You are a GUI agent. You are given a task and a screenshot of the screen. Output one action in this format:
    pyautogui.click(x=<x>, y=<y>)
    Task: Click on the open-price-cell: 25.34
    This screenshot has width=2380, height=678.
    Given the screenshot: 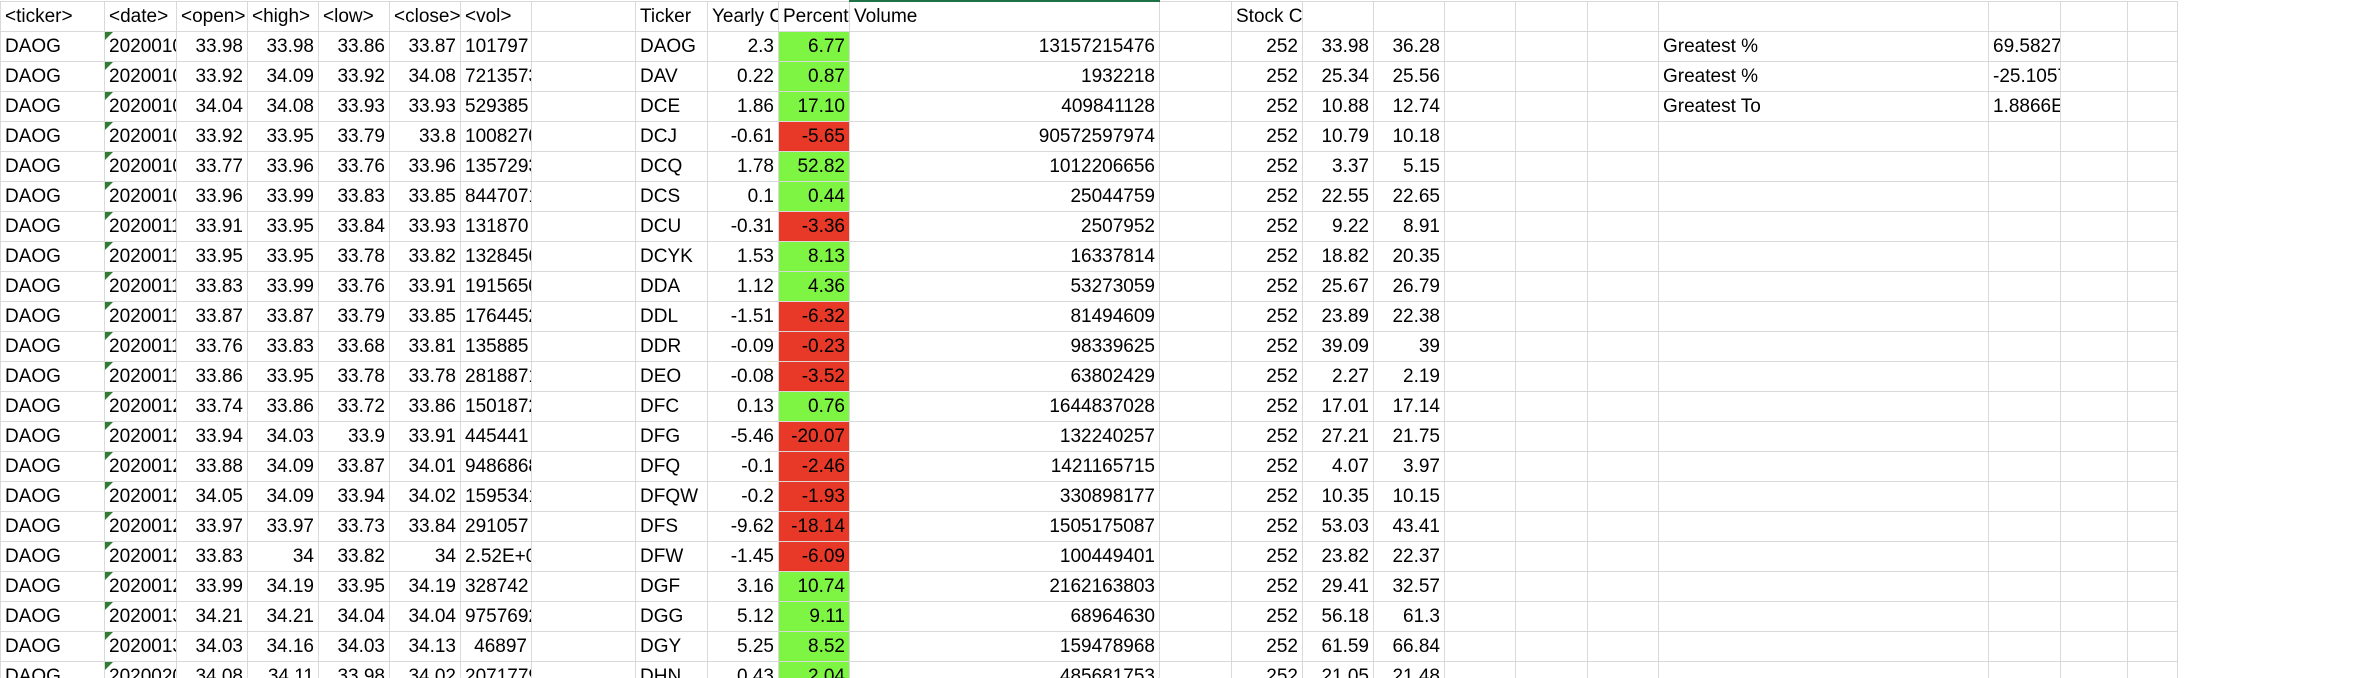 What is the action you would take?
    pyautogui.click(x=1338, y=76)
    